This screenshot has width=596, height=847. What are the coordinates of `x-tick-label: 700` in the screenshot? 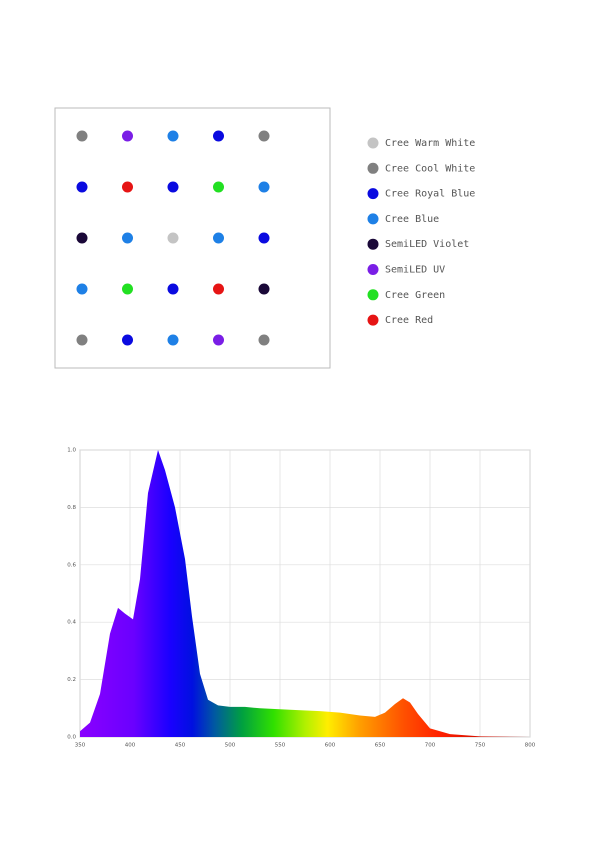 It's located at (430, 746).